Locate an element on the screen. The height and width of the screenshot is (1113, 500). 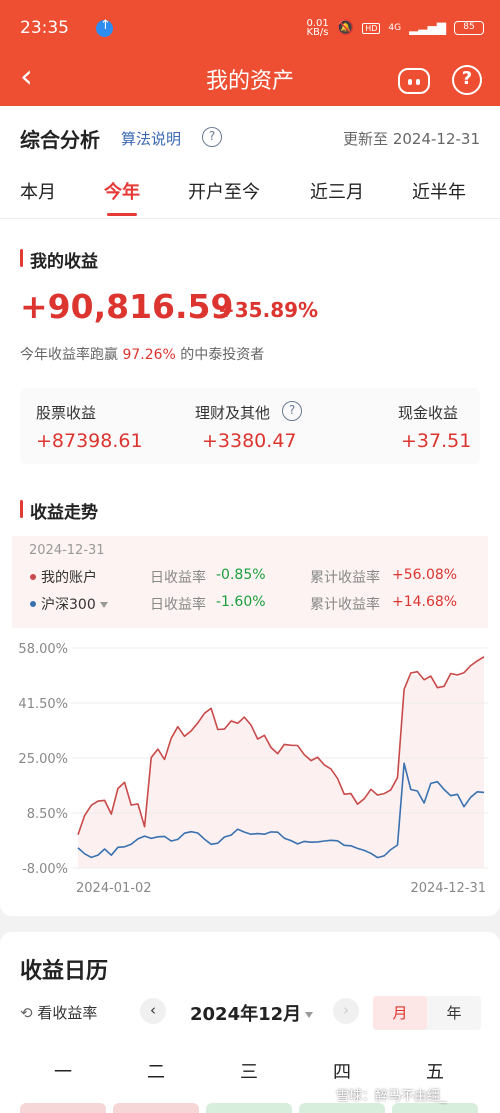
y-tick-label: 58.00% is located at coordinates (43, 649).